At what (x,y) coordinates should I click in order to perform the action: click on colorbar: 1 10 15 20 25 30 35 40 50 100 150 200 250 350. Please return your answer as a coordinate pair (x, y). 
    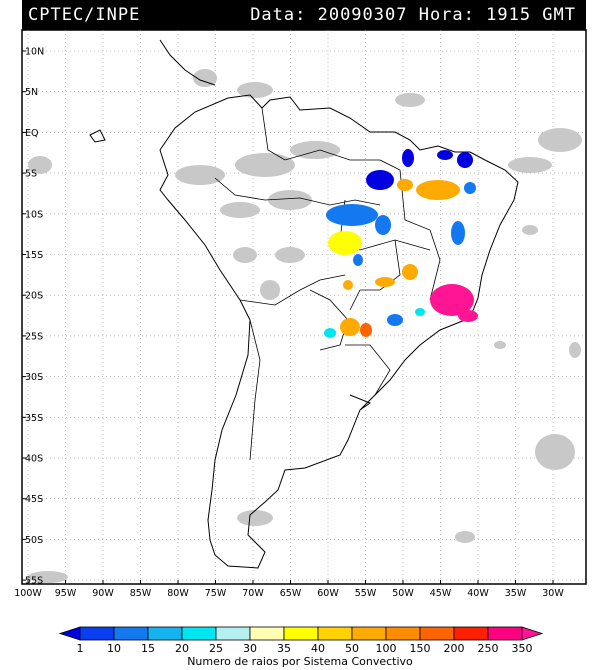
    Looking at the image, I should click on (301, 640).